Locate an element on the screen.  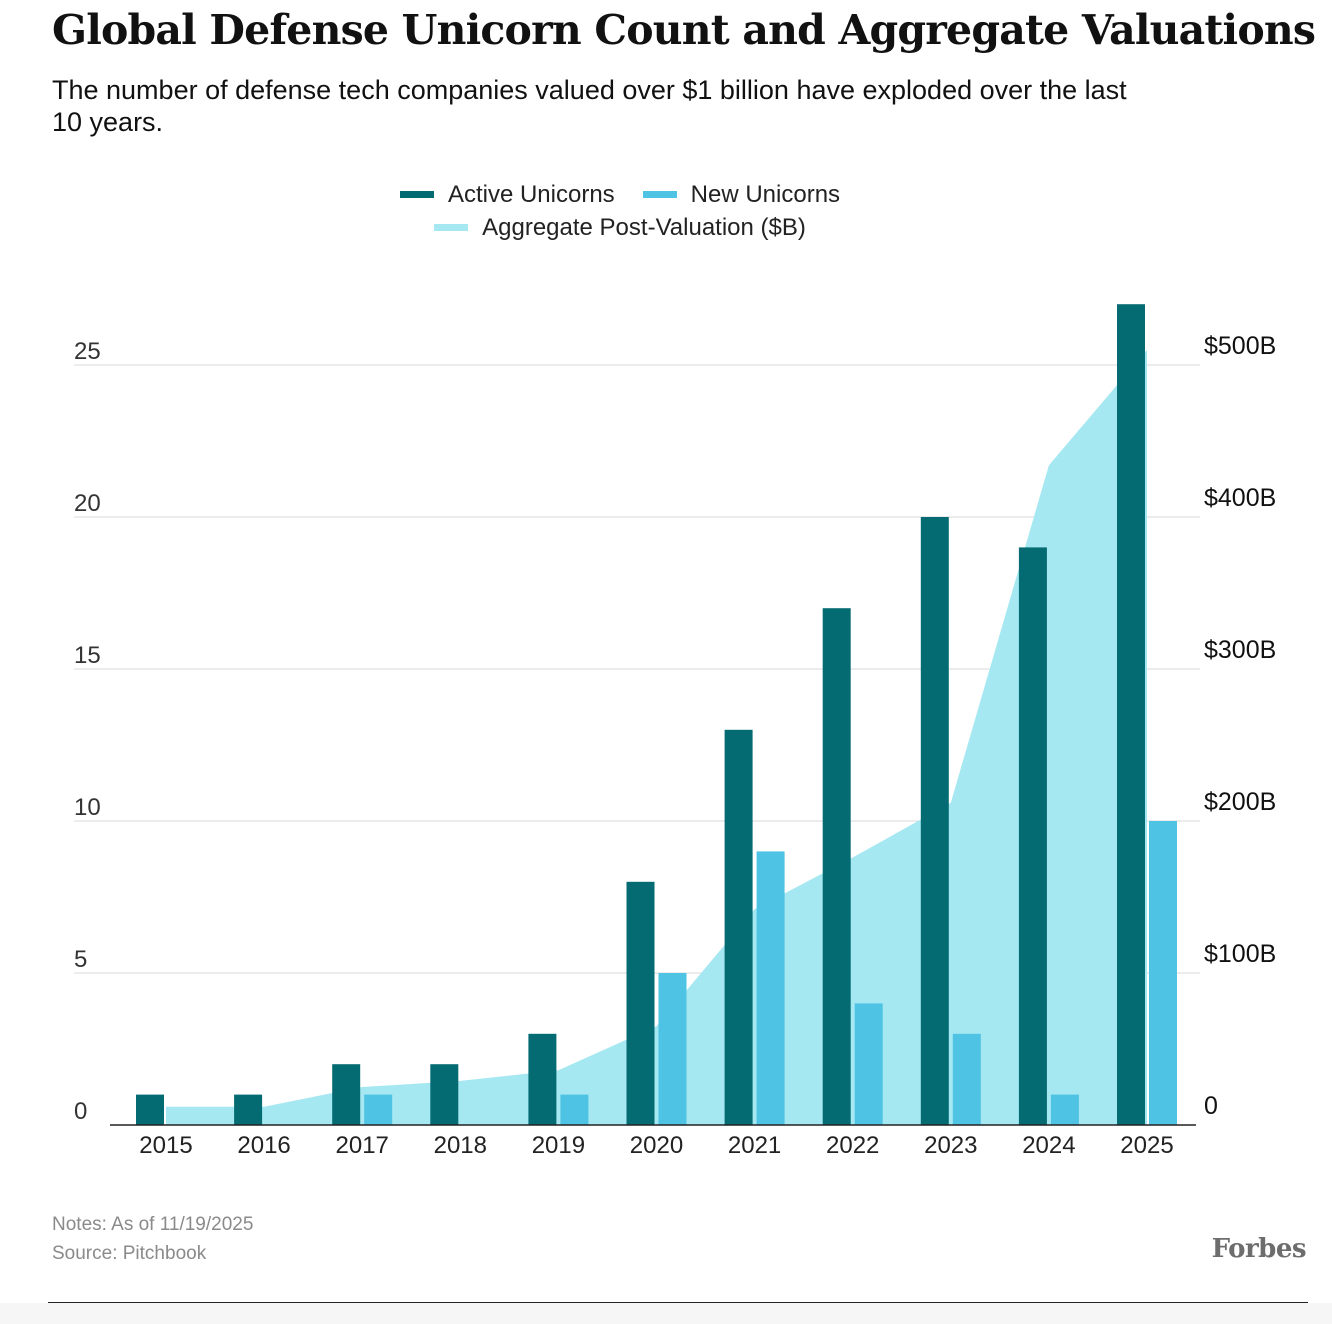
legend-label-new-unicorns: New Unicorns is located at coordinates (765, 194).